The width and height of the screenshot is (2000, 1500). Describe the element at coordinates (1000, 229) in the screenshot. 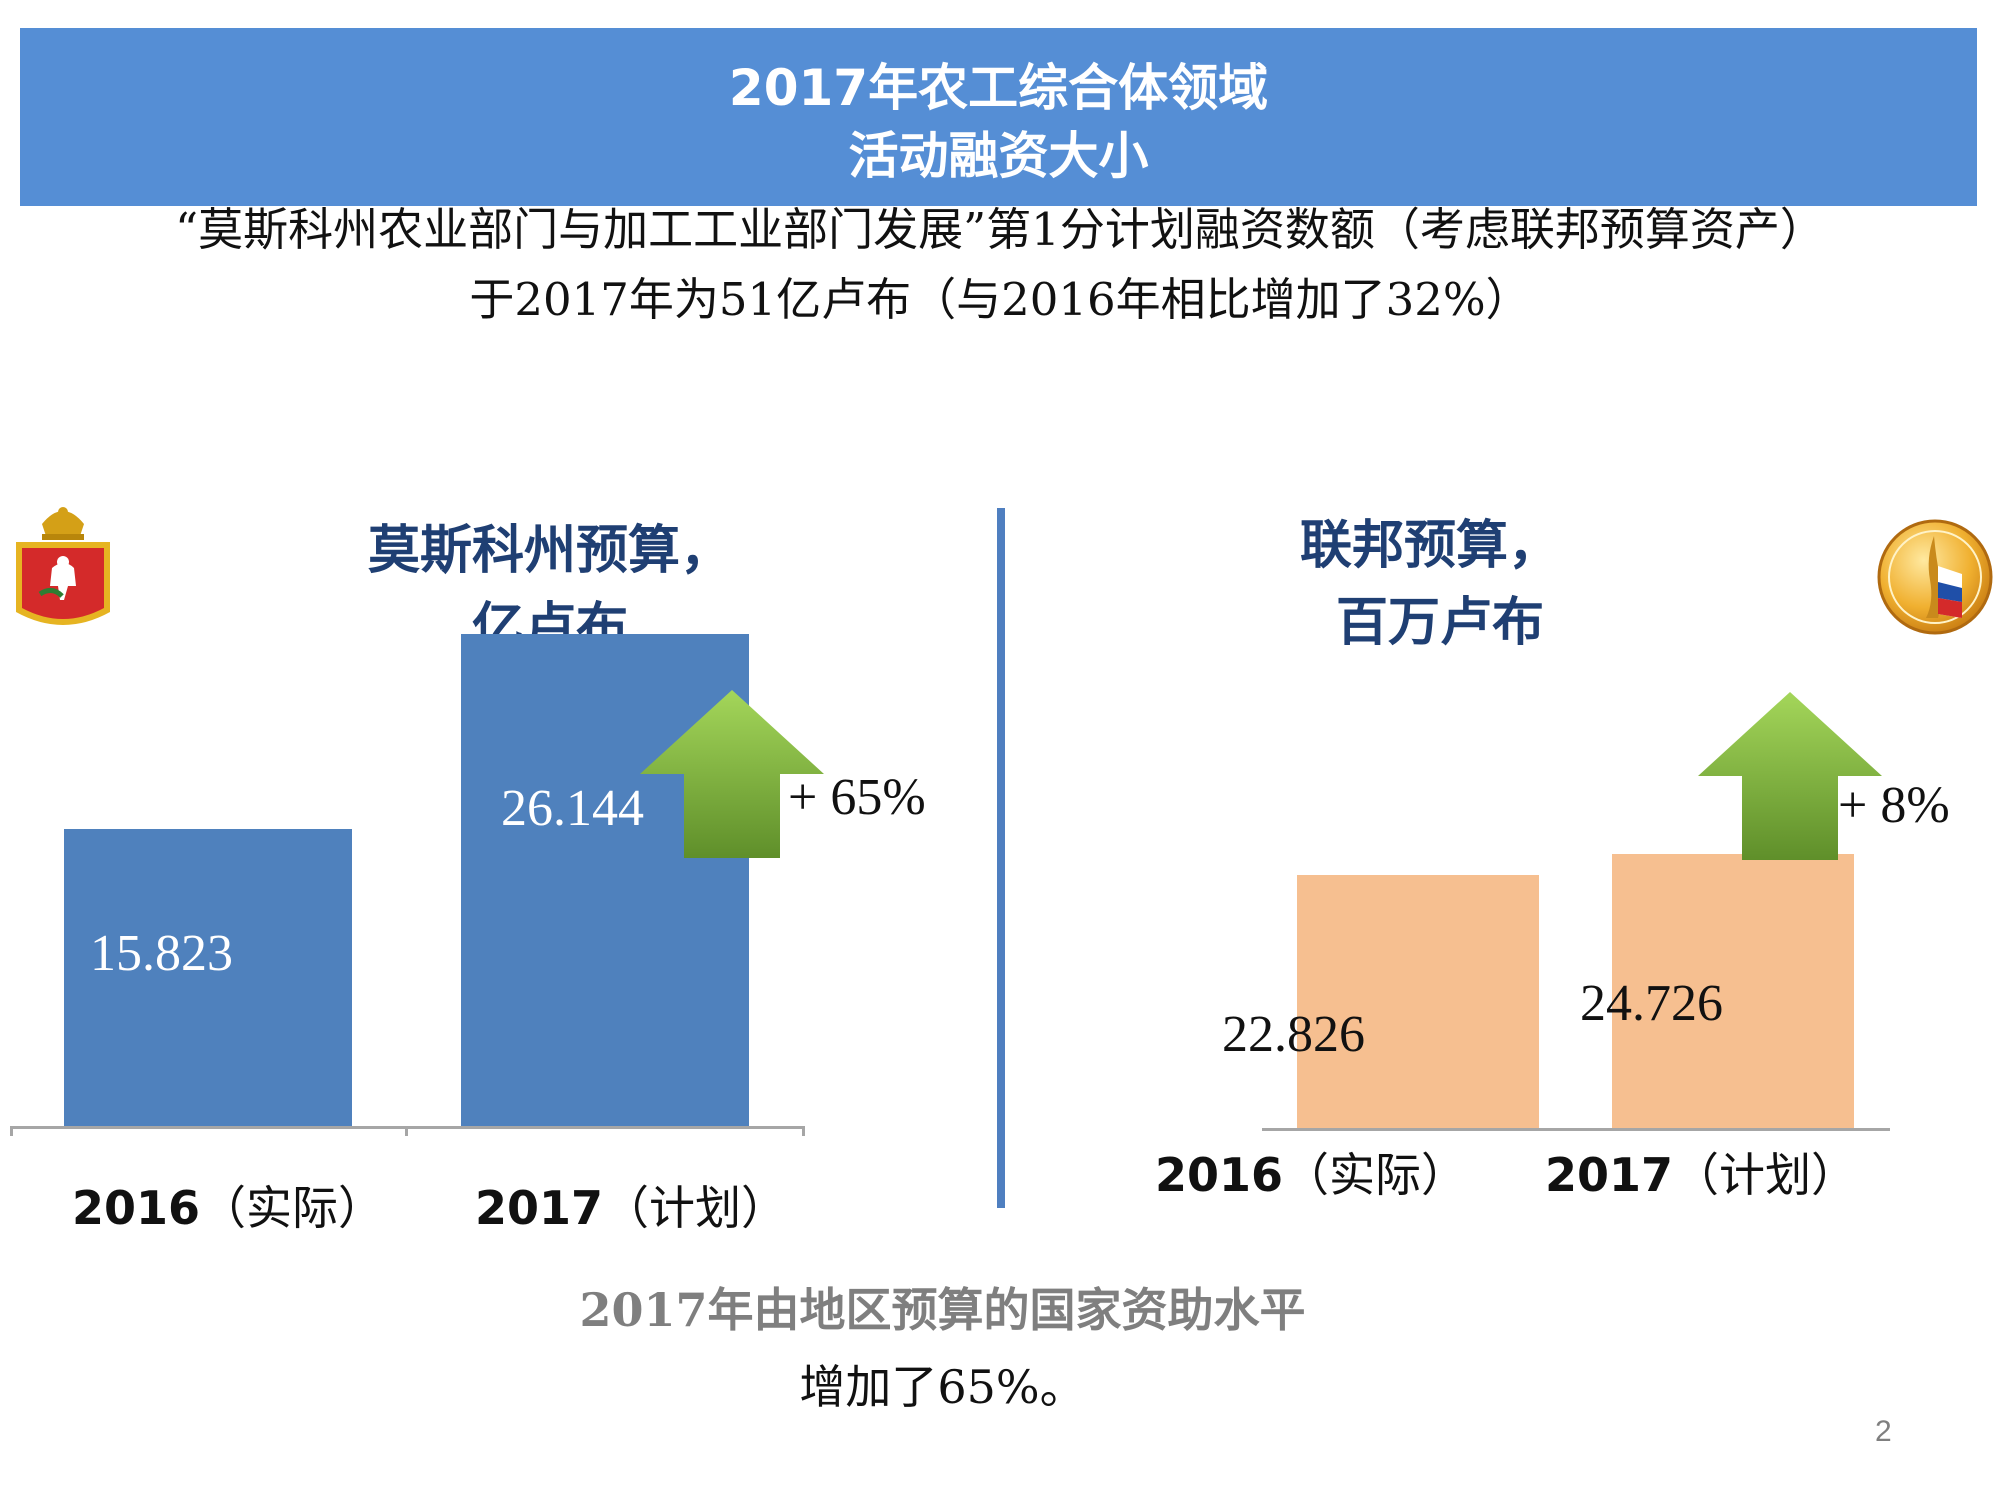

I see `subtitle-line-1: “莫斯科州农业部门与加工工业部门发展”第1分计划融资数额（考虑联邦预算资产）` at that location.